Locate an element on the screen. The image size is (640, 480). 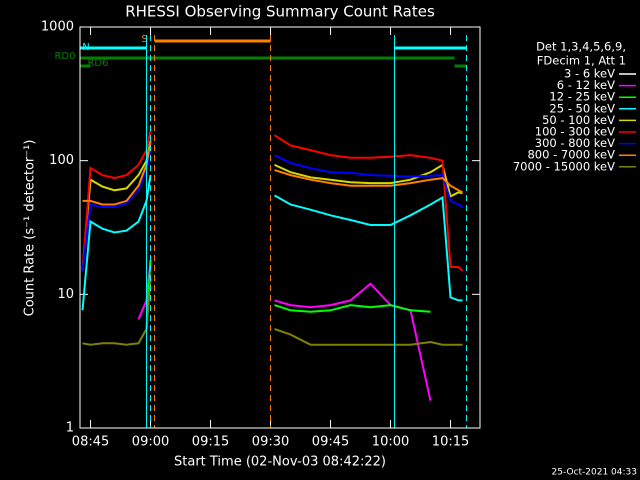
legend-label: 25 - 50 keV is located at coordinates (582, 108).